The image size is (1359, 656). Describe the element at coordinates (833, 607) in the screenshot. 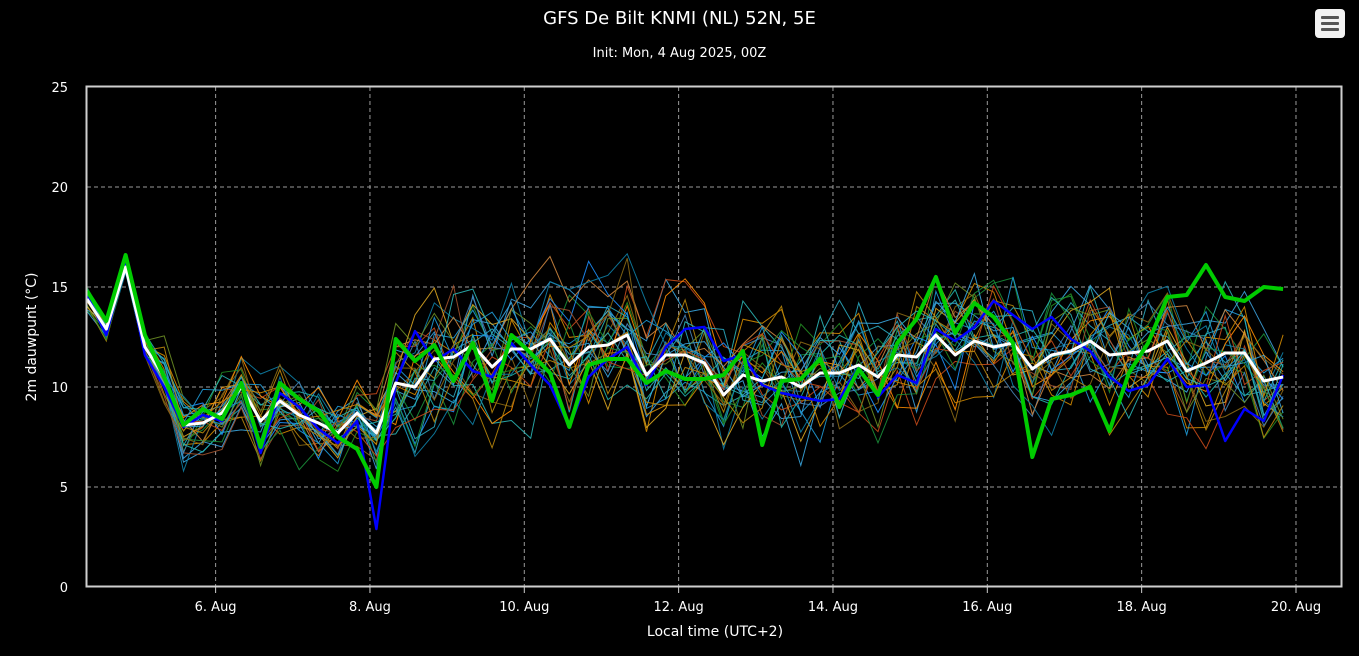

I see `x-tick-label: 14. Aug` at that location.